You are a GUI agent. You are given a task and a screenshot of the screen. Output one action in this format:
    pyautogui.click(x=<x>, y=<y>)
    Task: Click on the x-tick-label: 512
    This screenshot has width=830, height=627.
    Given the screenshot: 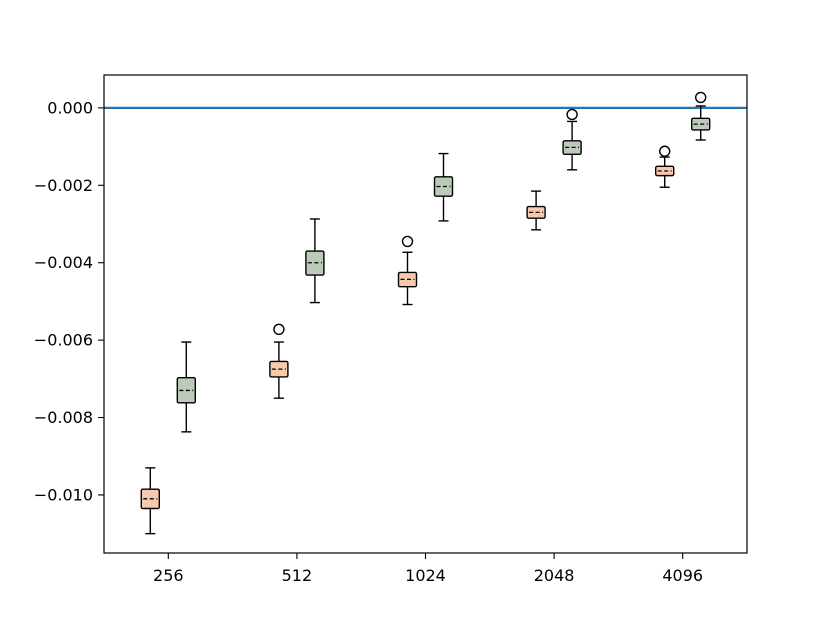 What is the action you would take?
    pyautogui.click(x=297, y=575)
    